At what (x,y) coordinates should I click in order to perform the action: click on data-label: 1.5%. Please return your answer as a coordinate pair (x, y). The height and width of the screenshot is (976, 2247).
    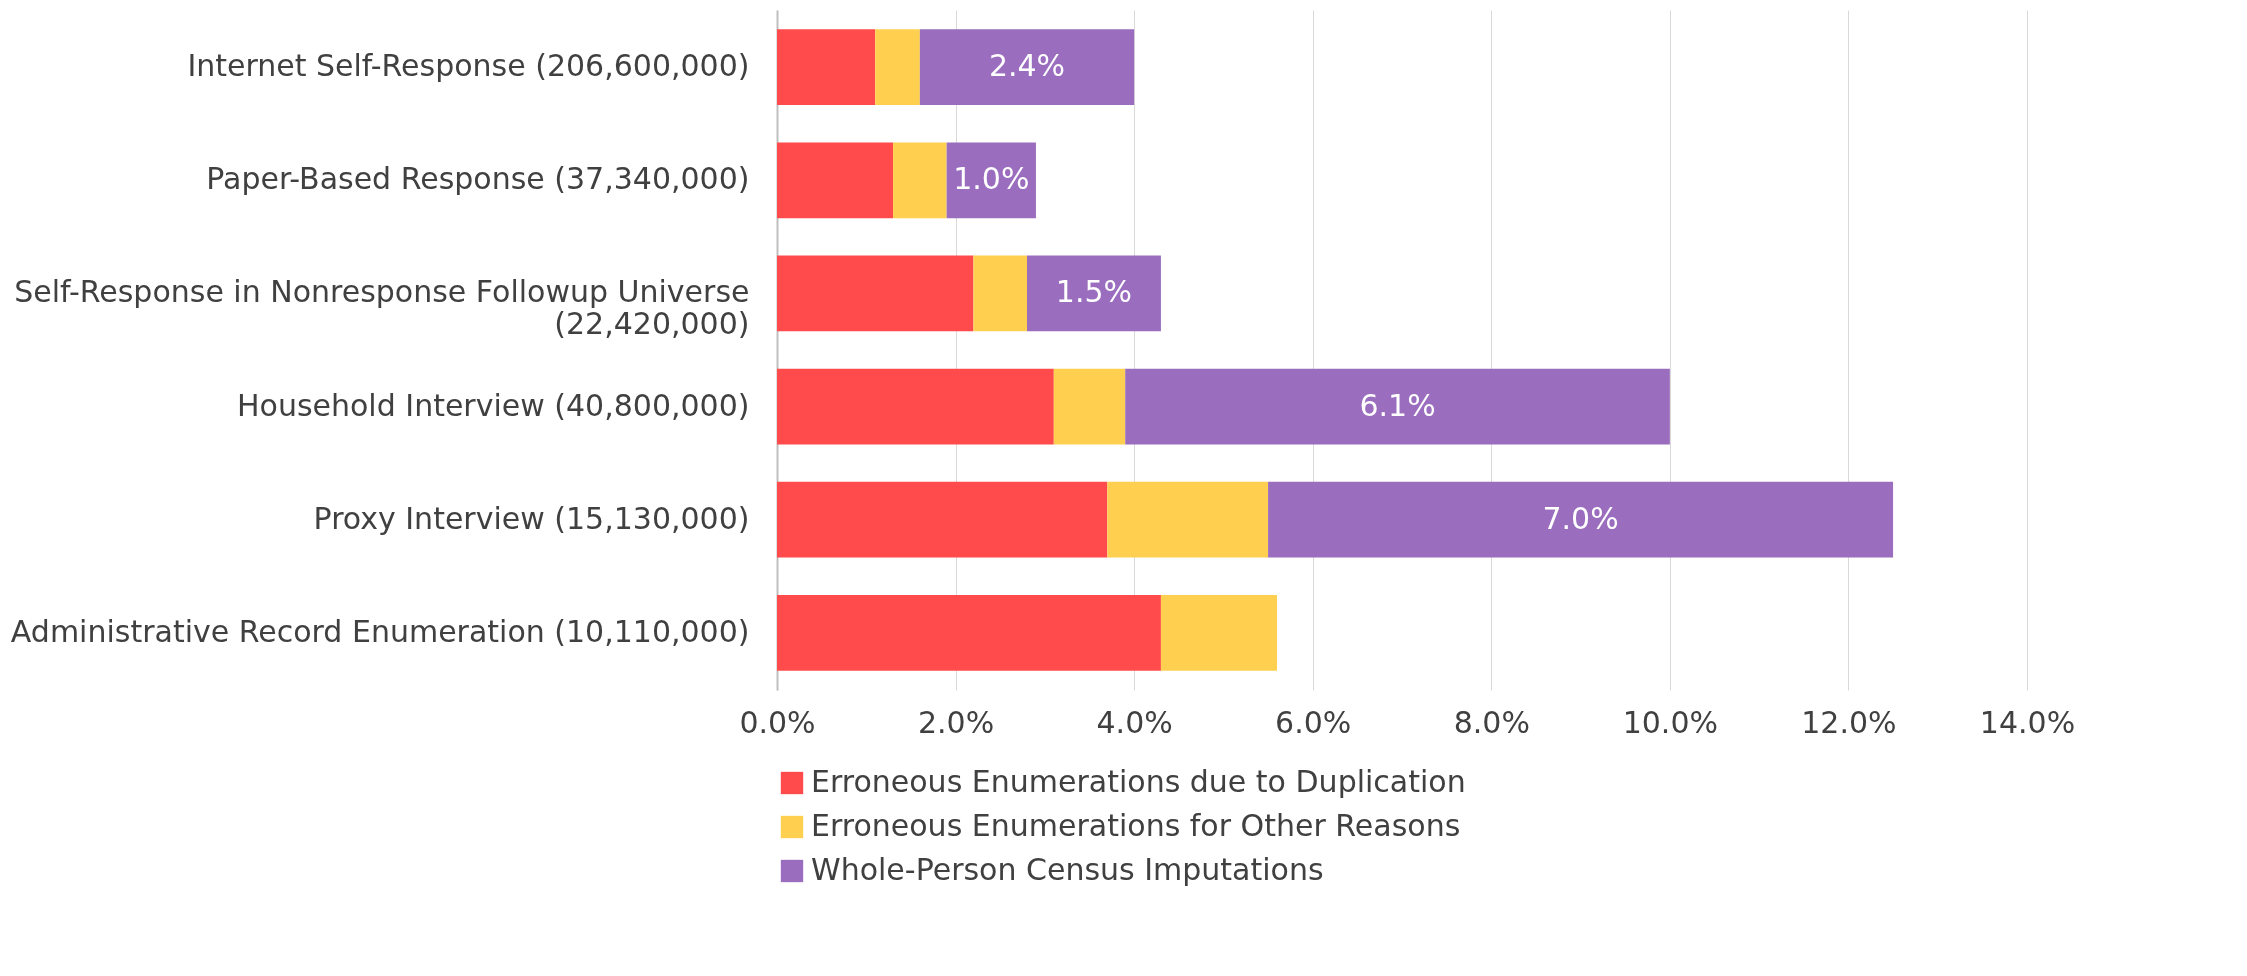
    Looking at the image, I should click on (1094, 292).